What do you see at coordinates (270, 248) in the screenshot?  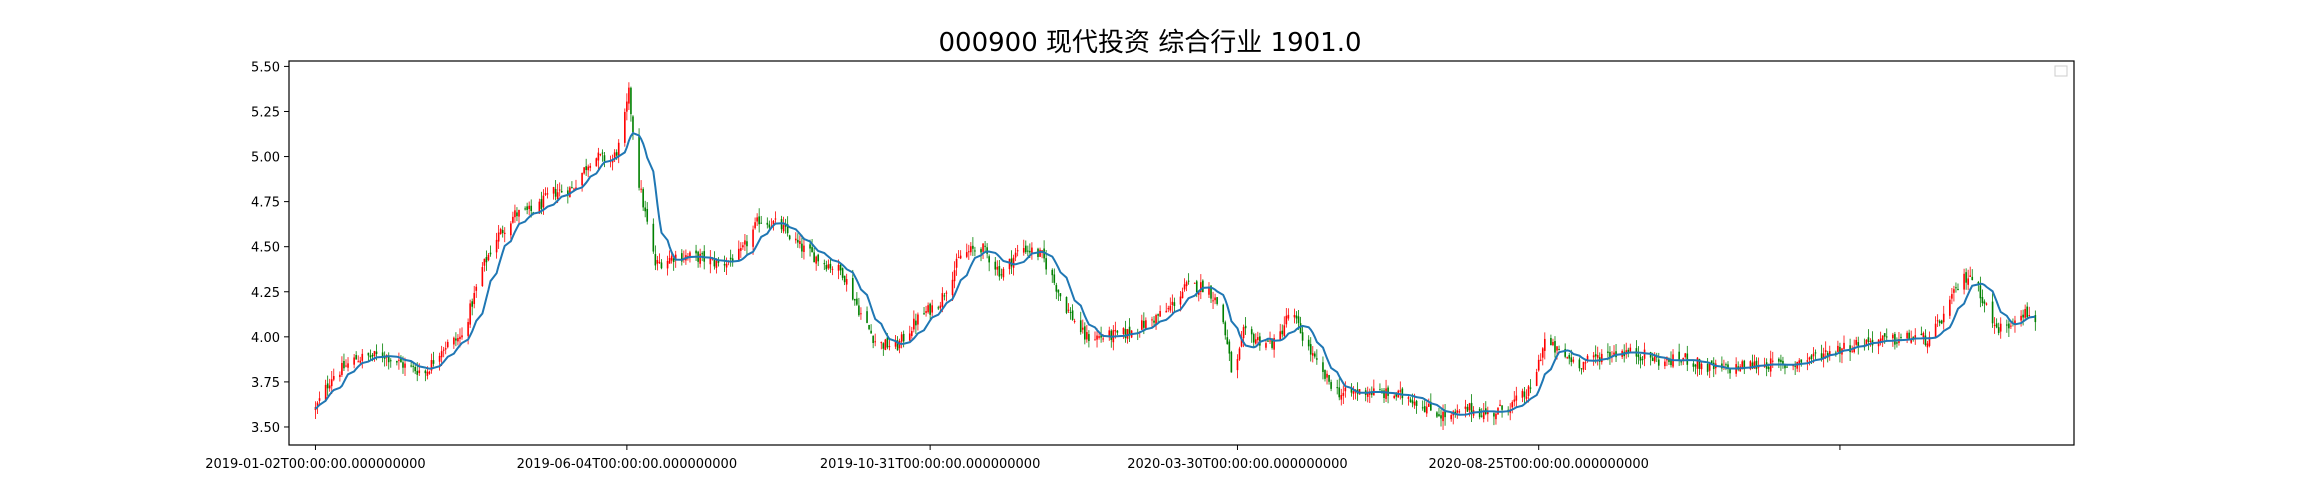 I see `y-axis: 3.50 3.75 4.00 4.25 4.50 4.75 5.00 5.25 5.50` at bounding box center [270, 248].